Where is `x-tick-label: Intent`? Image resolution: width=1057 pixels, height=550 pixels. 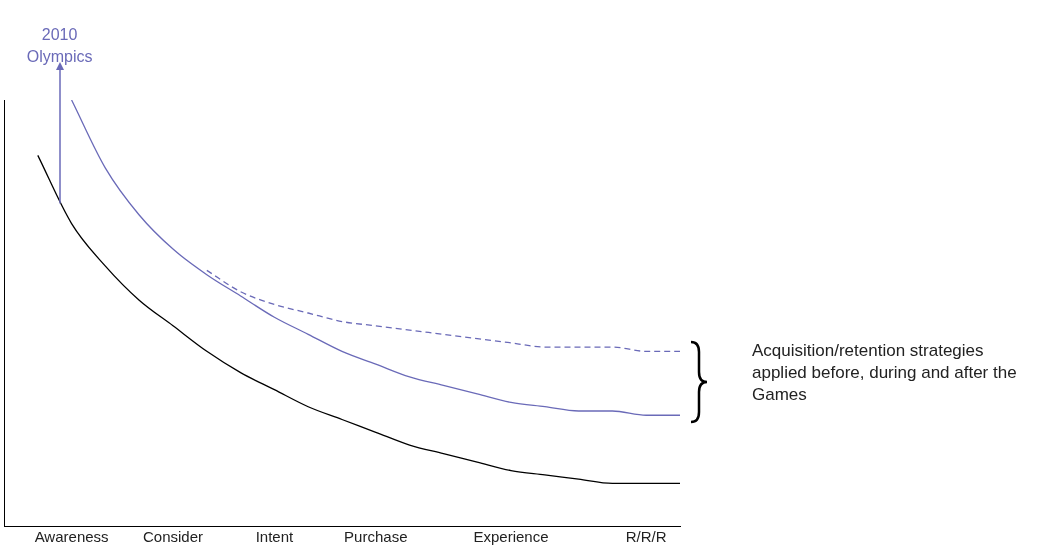 x-tick-label: Intent is located at coordinates (274, 537).